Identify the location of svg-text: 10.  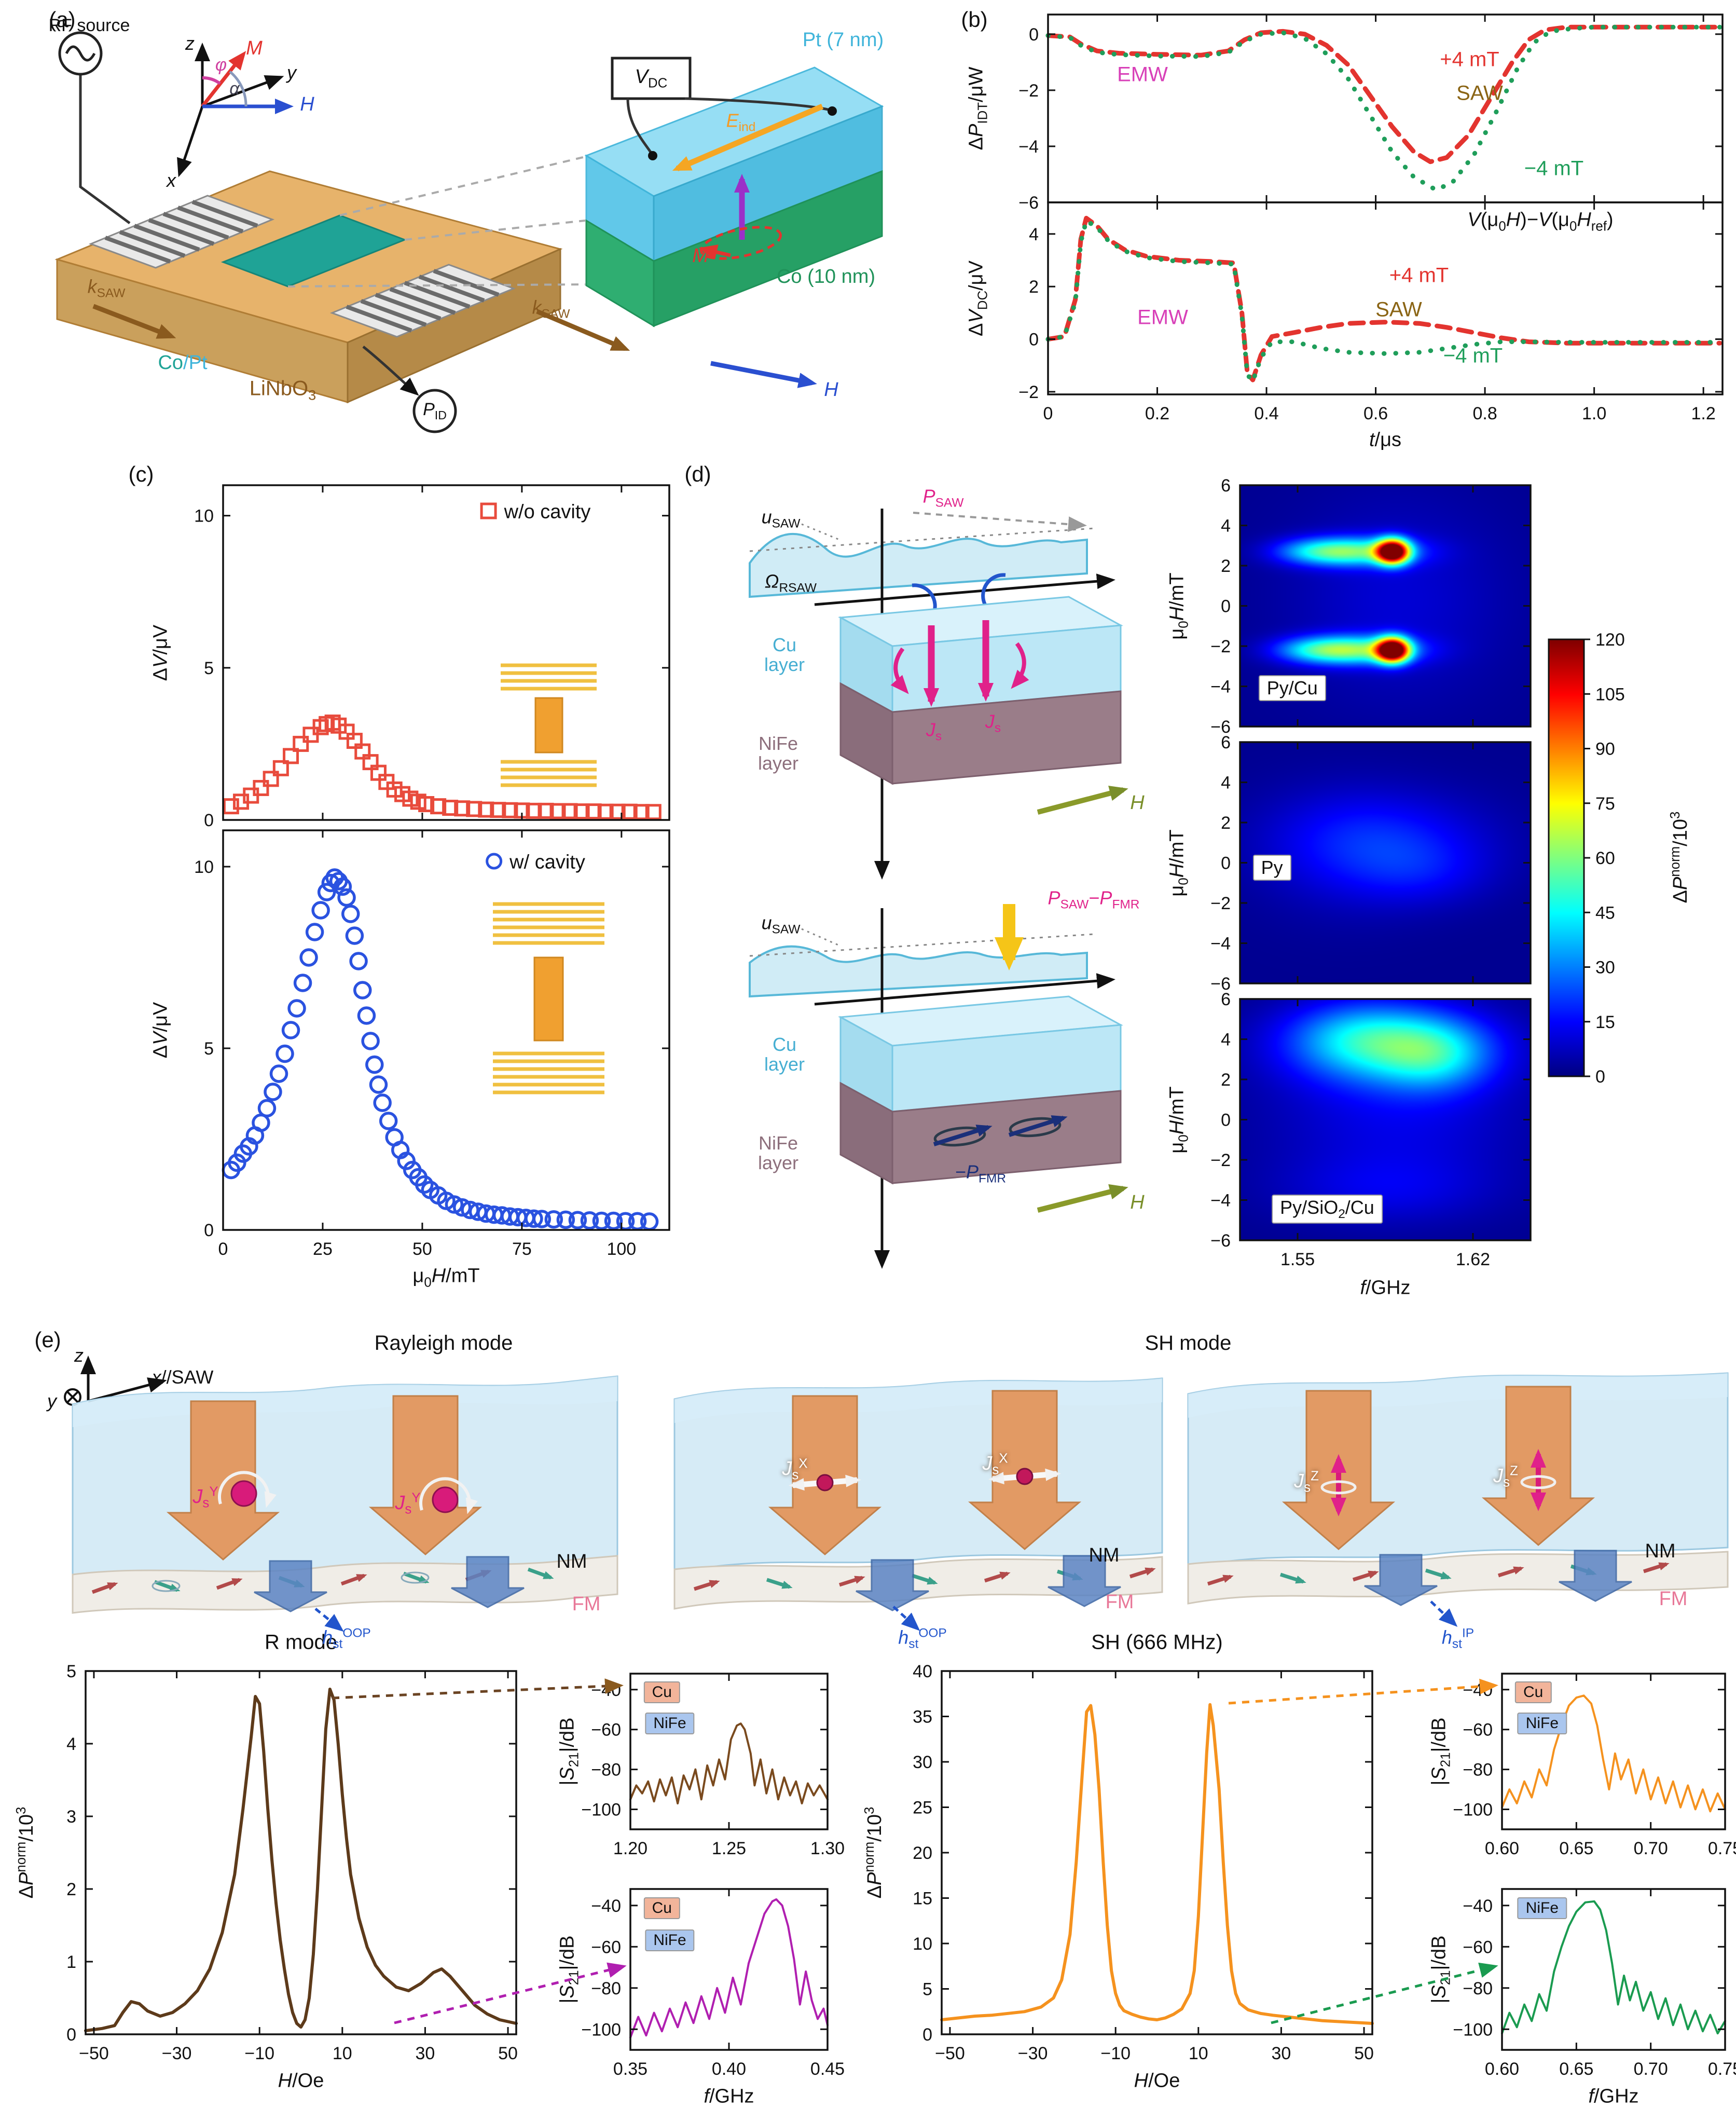
(204, 516).